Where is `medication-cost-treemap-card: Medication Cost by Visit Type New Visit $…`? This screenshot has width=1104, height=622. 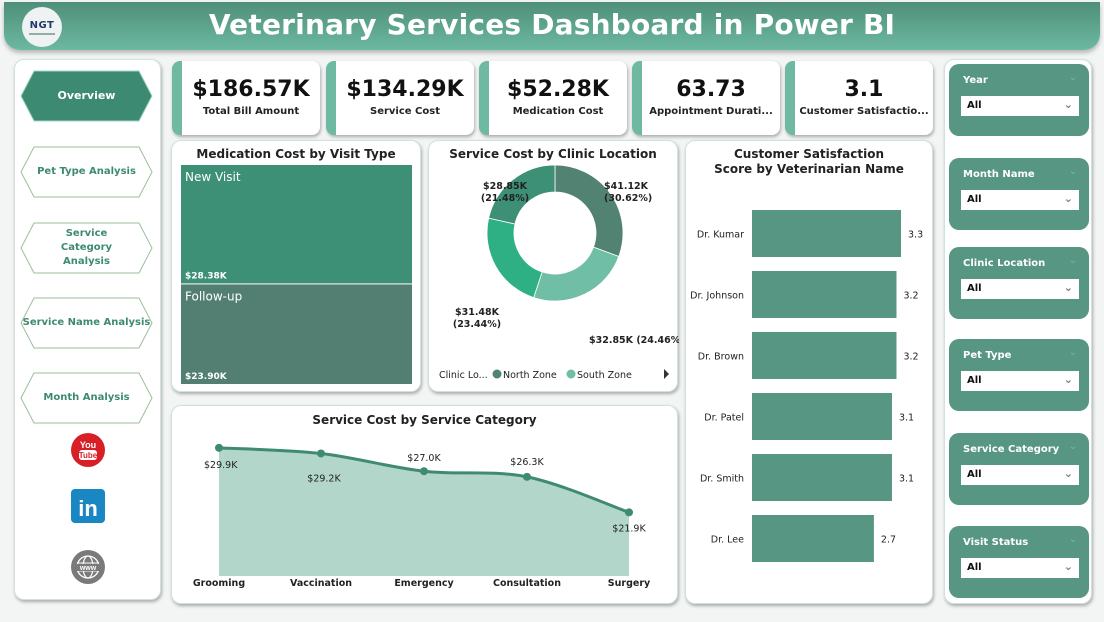 medication-cost-treemap-card: Medication Cost by Visit Type New Visit $… is located at coordinates (296, 266).